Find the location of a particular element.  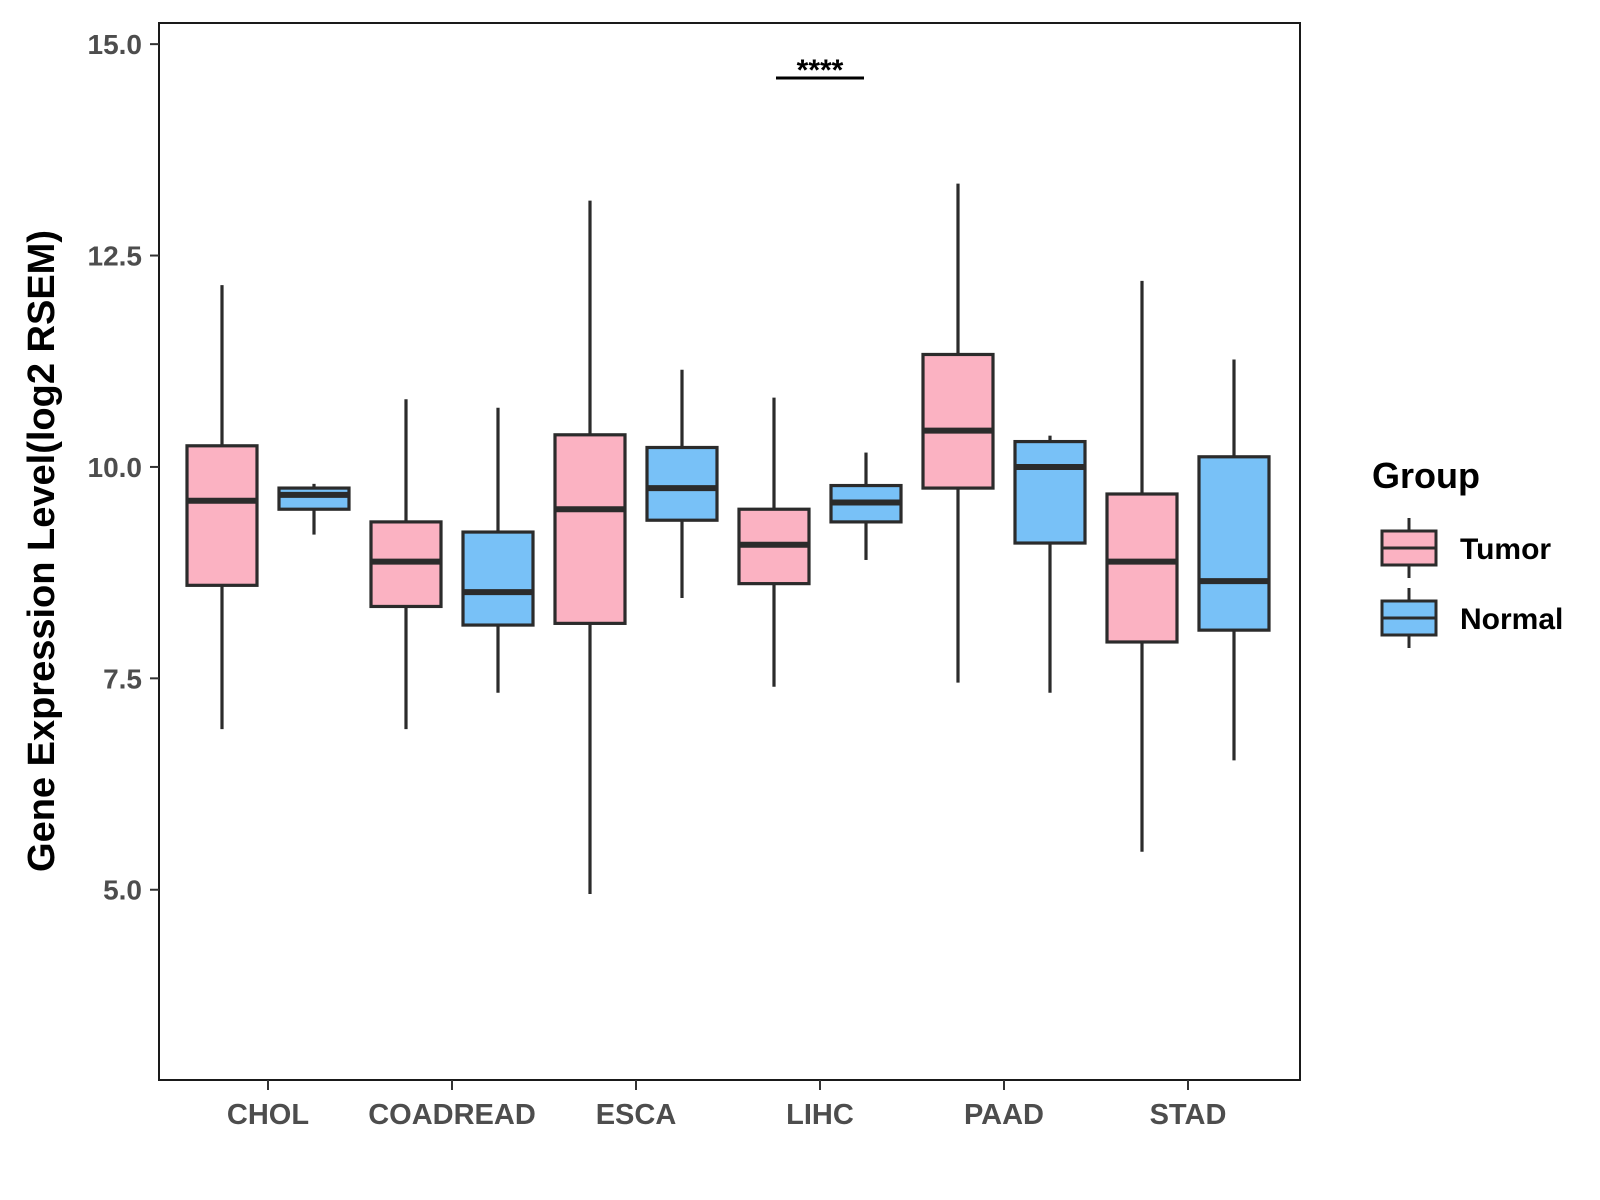

box-tumor-paad is located at coordinates (958, 433).